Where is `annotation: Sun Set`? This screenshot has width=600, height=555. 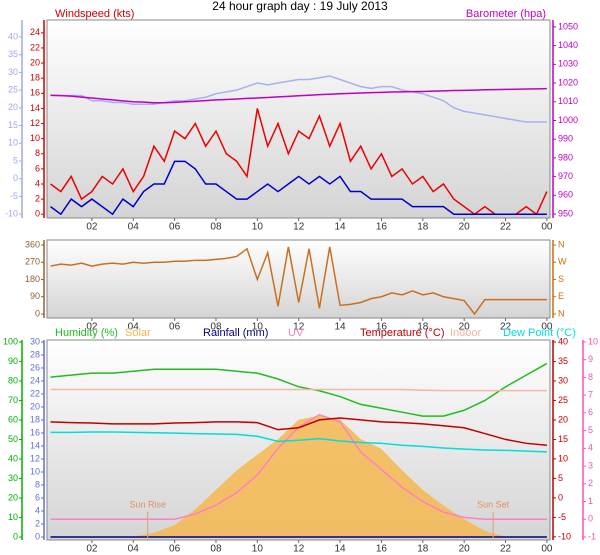 annotation: Sun Set is located at coordinates (493, 504).